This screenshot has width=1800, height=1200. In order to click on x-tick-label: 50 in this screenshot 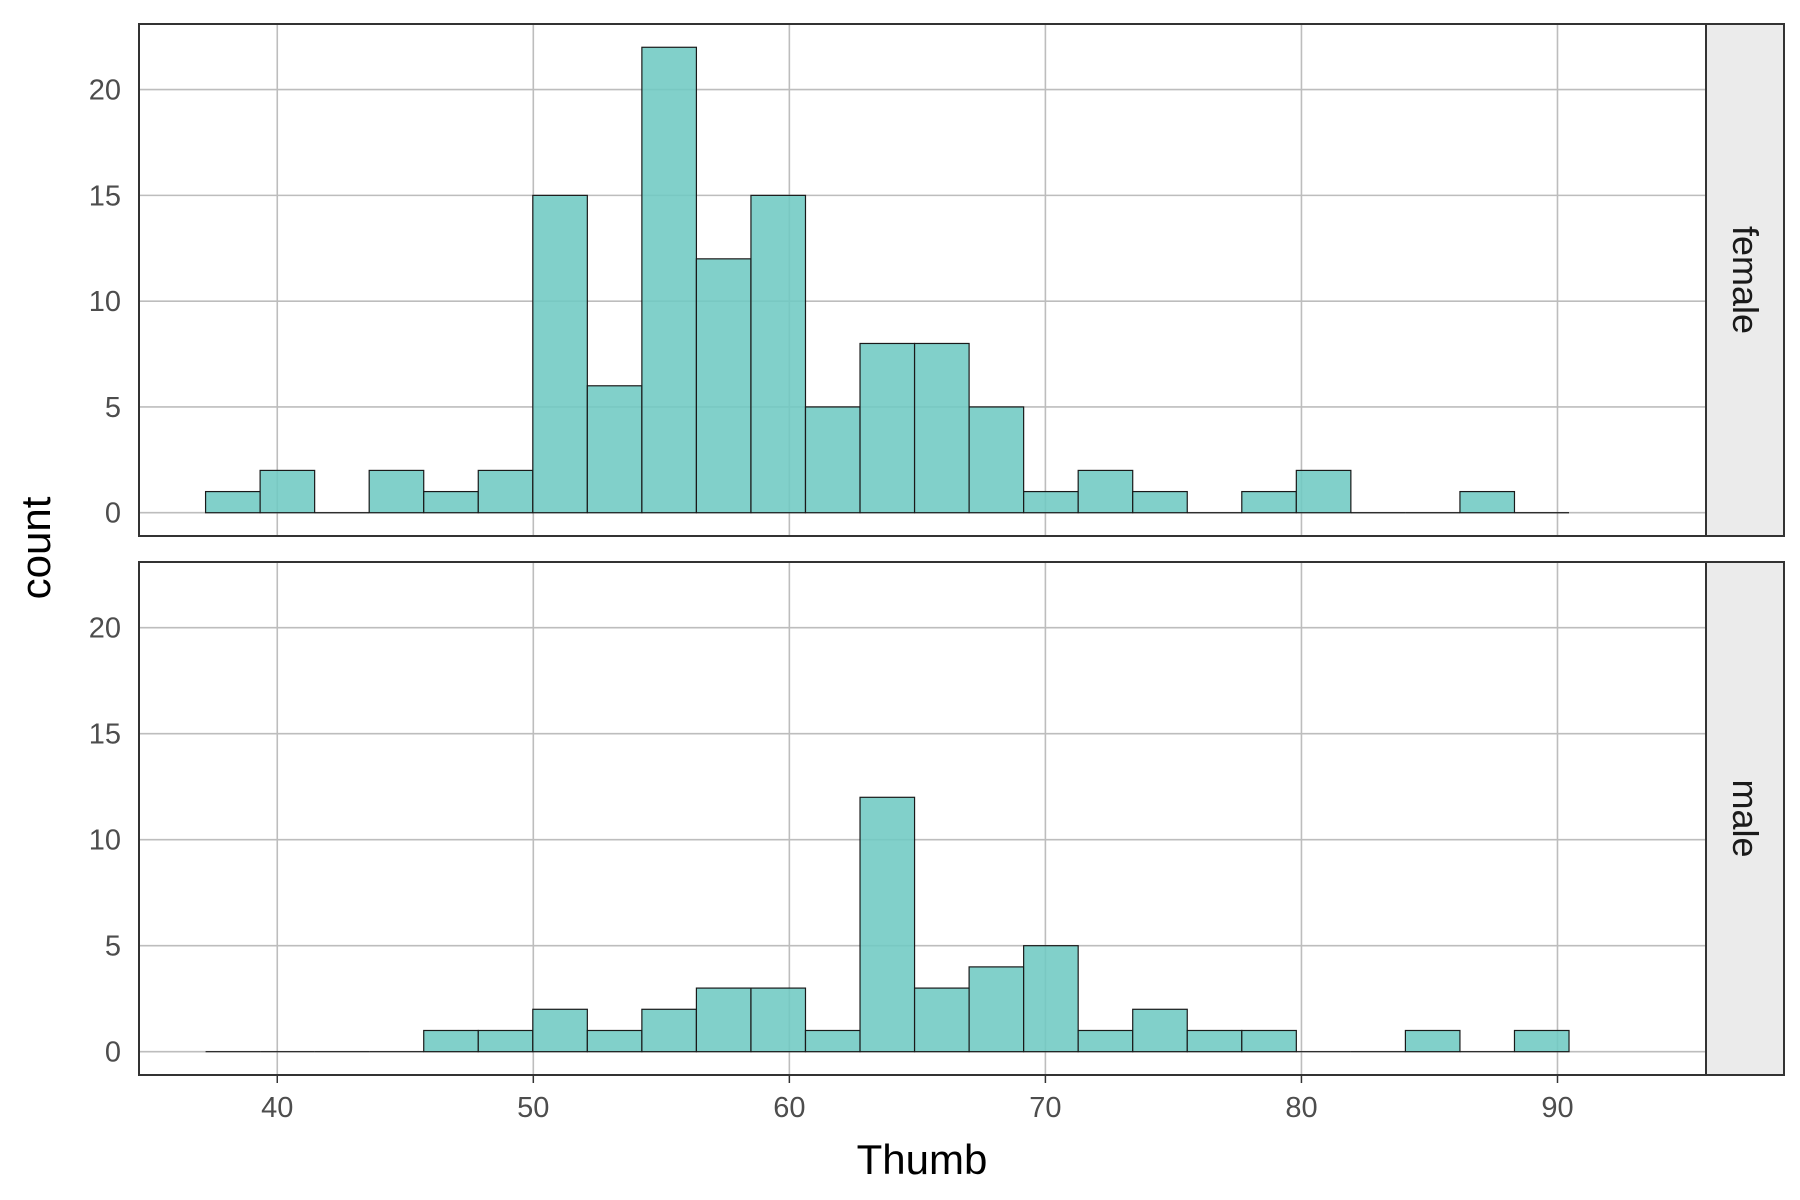, I will do `click(533, 1108)`.